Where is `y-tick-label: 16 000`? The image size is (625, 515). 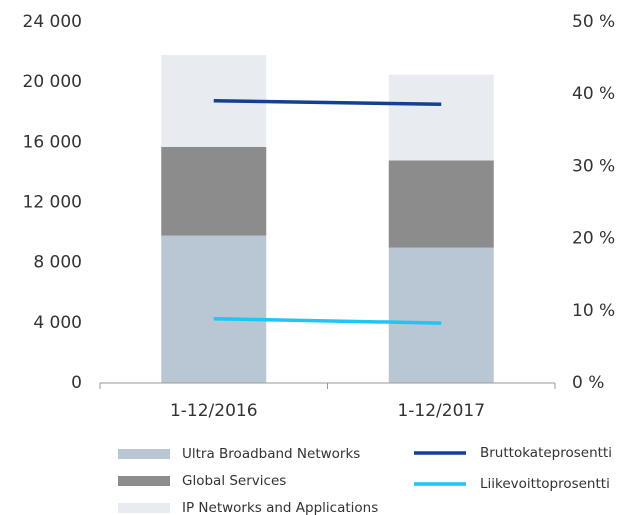 y-tick-label: 16 000 is located at coordinates (52, 142).